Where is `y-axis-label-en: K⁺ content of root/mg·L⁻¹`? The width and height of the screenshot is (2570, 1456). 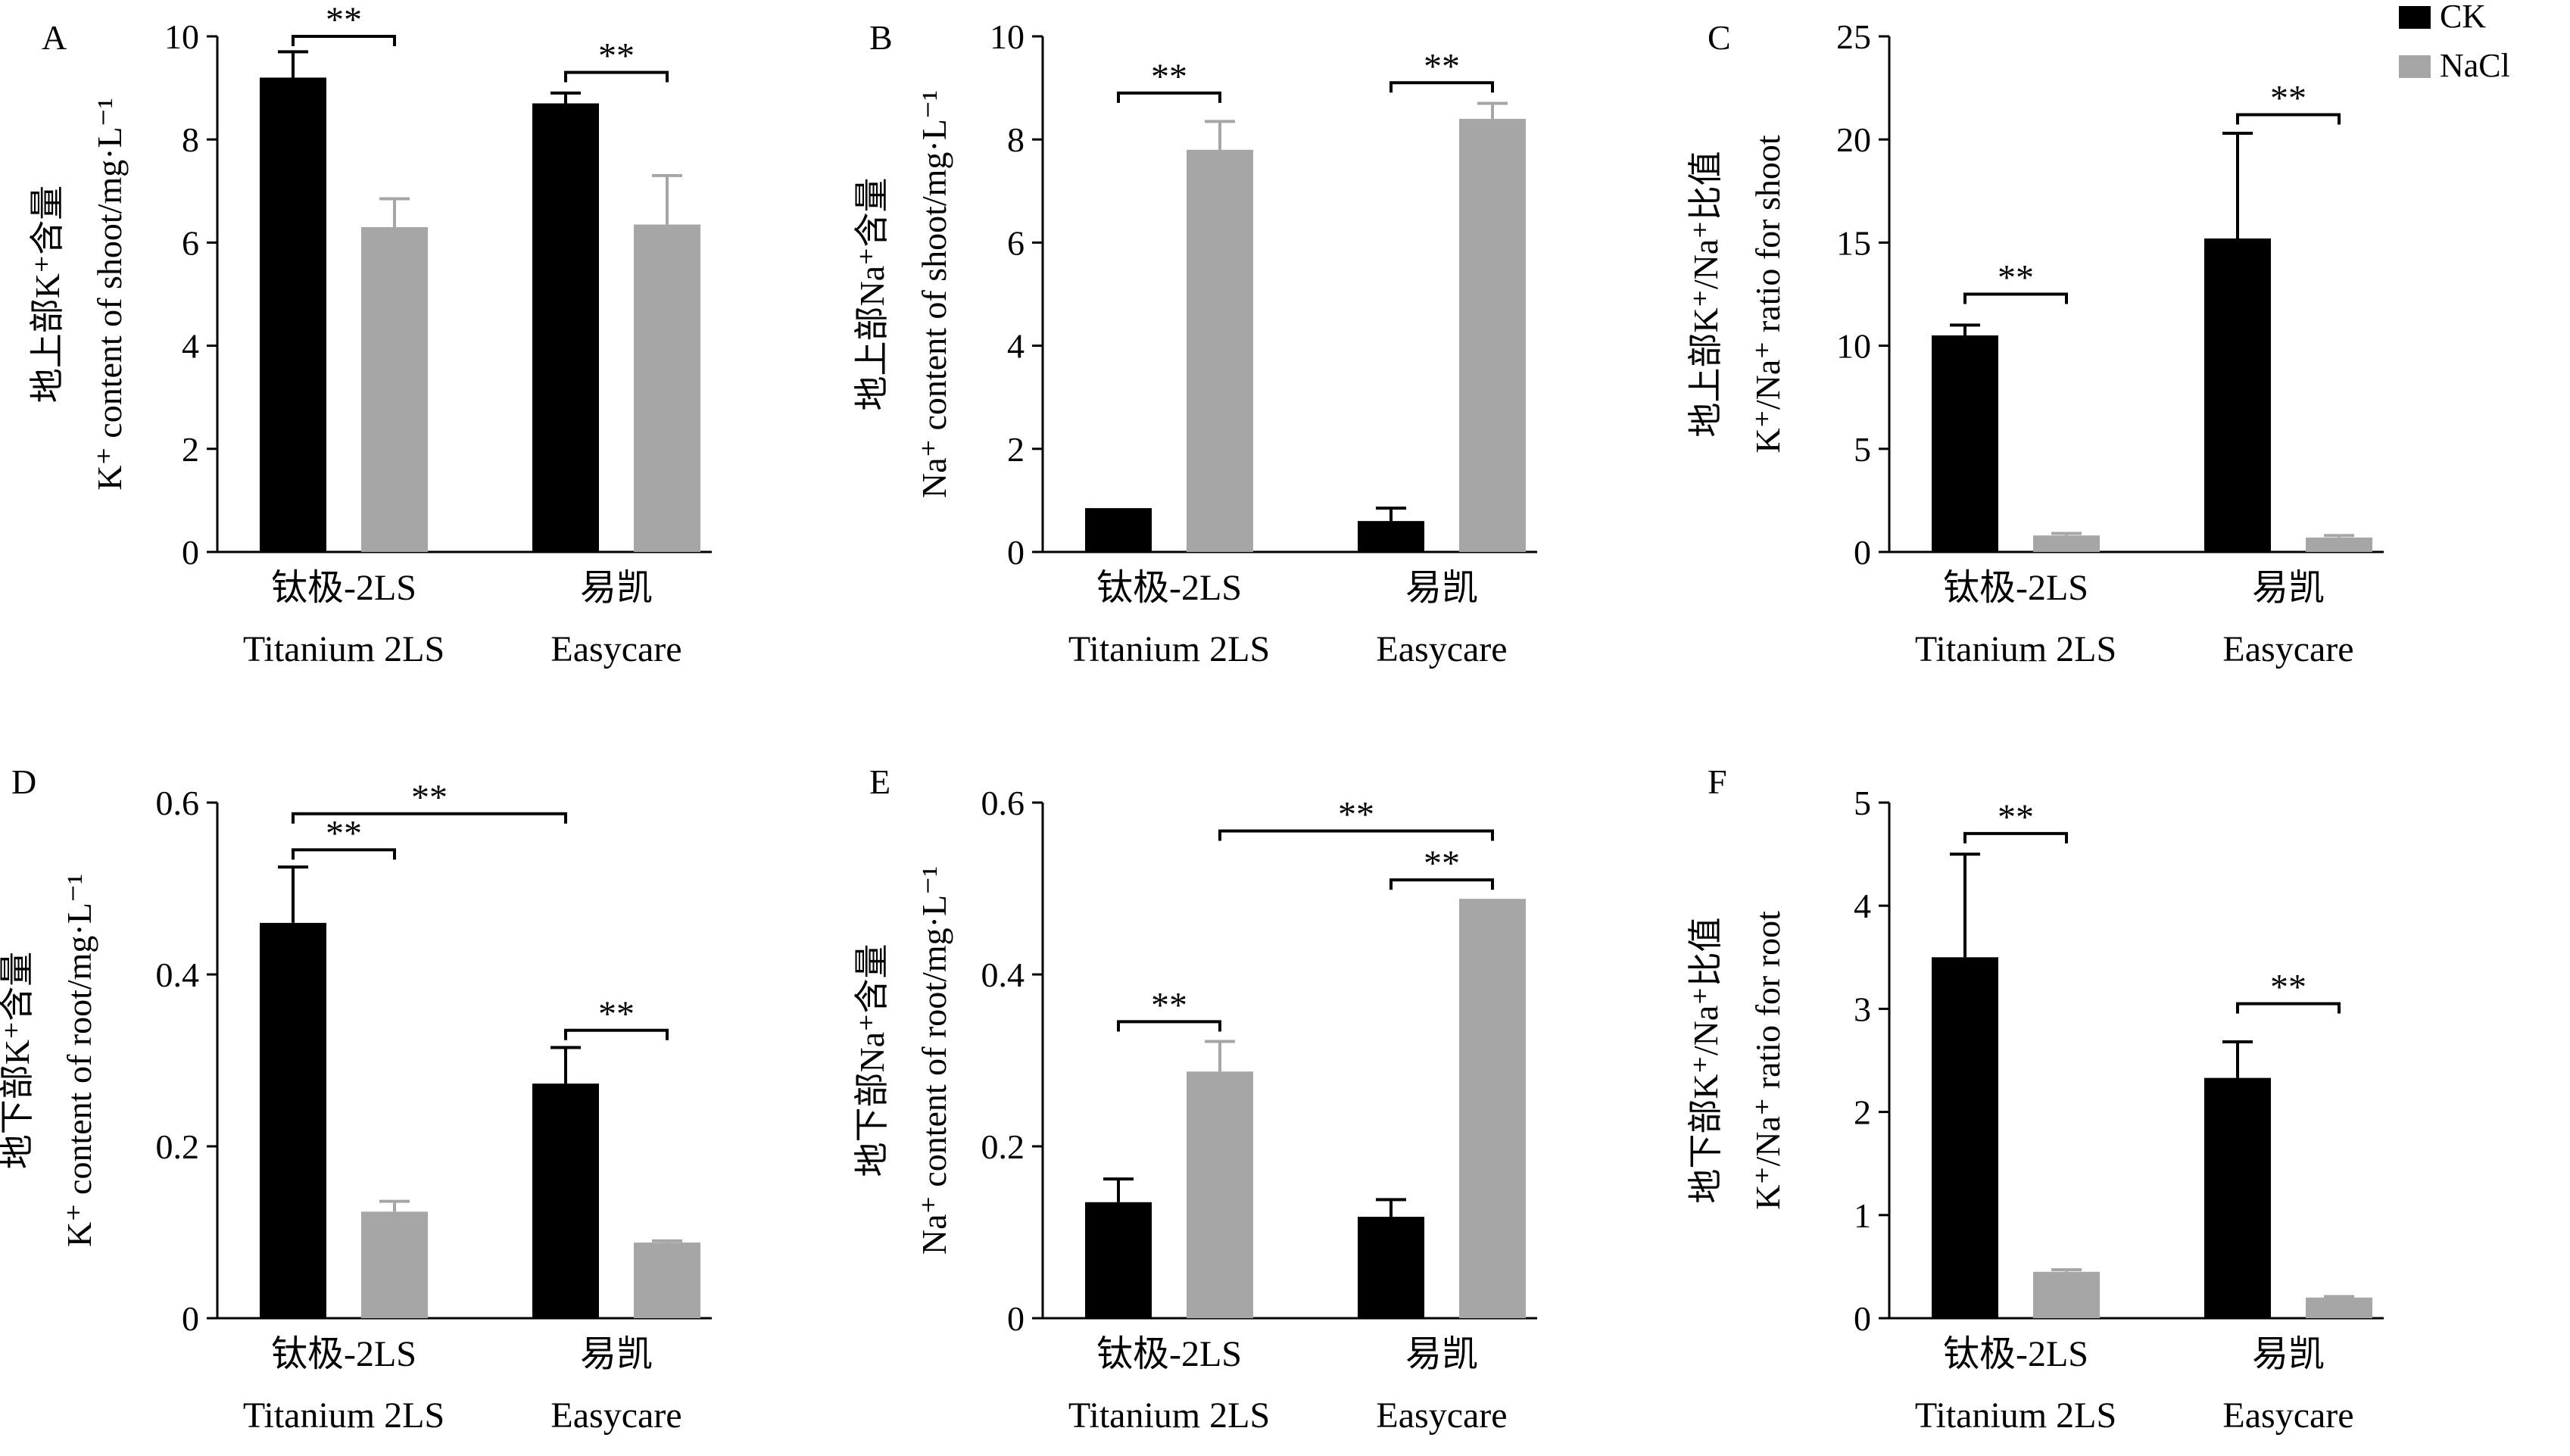 y-axis-label-en: K⁺ content of root/mg·L⁻¹ is located at coordinates (79, 1060).